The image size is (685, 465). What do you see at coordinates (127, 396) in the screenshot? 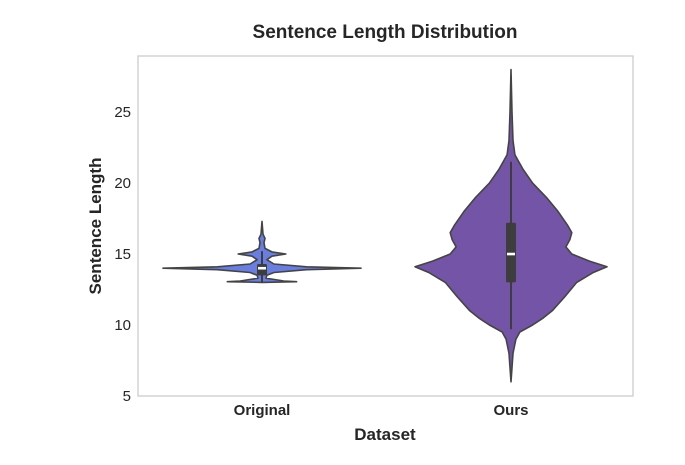
I see `y-tick-label: 5` at bounding box center [127, 396].